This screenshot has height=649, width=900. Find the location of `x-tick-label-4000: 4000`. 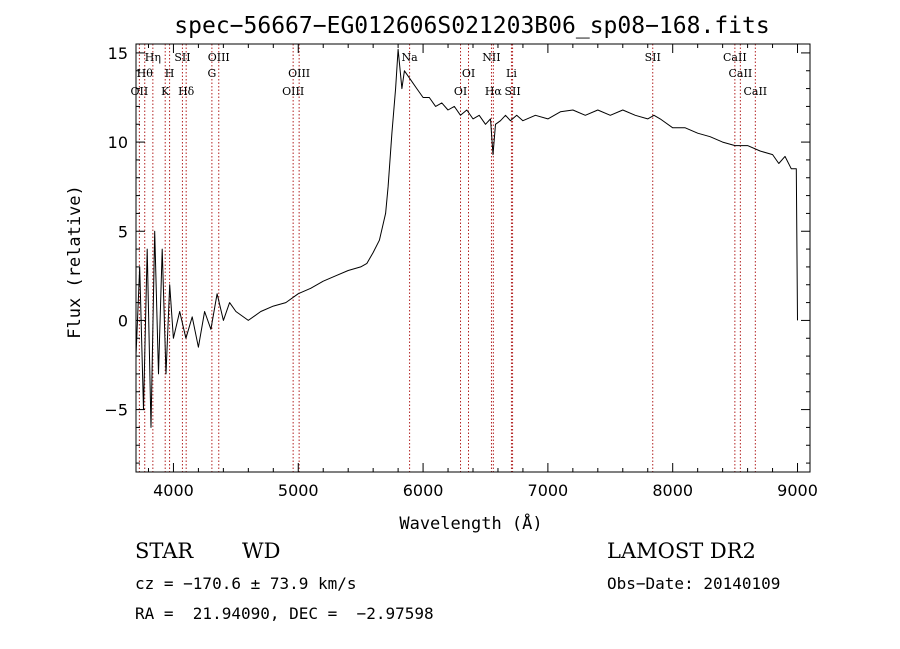

x-tick-label-4000: 4000 is located at coordinates (173, 490).